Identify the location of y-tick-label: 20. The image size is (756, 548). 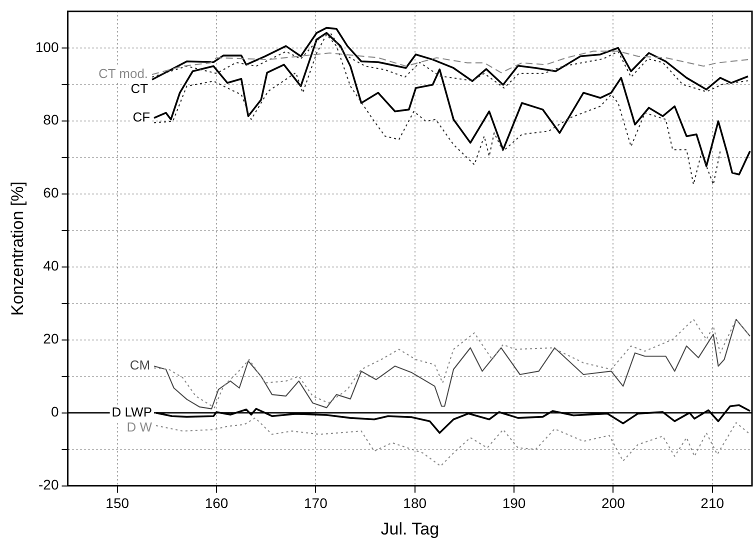
(51, 338).